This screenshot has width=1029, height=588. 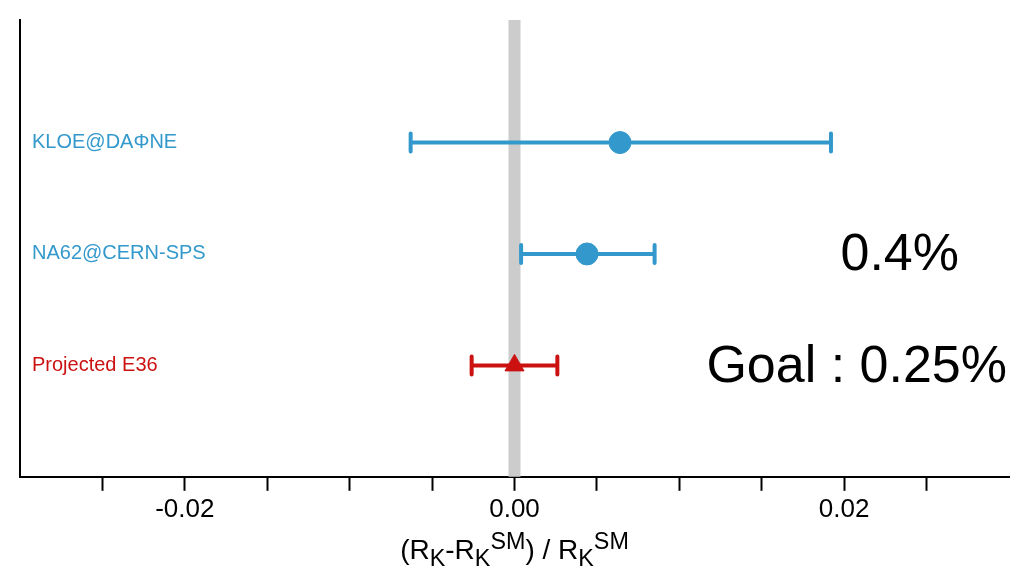 What do you see at coordinates (185, 507) in the screenshot?
I see `x-tick-label: -0.02` at bounding box center [185, 507].